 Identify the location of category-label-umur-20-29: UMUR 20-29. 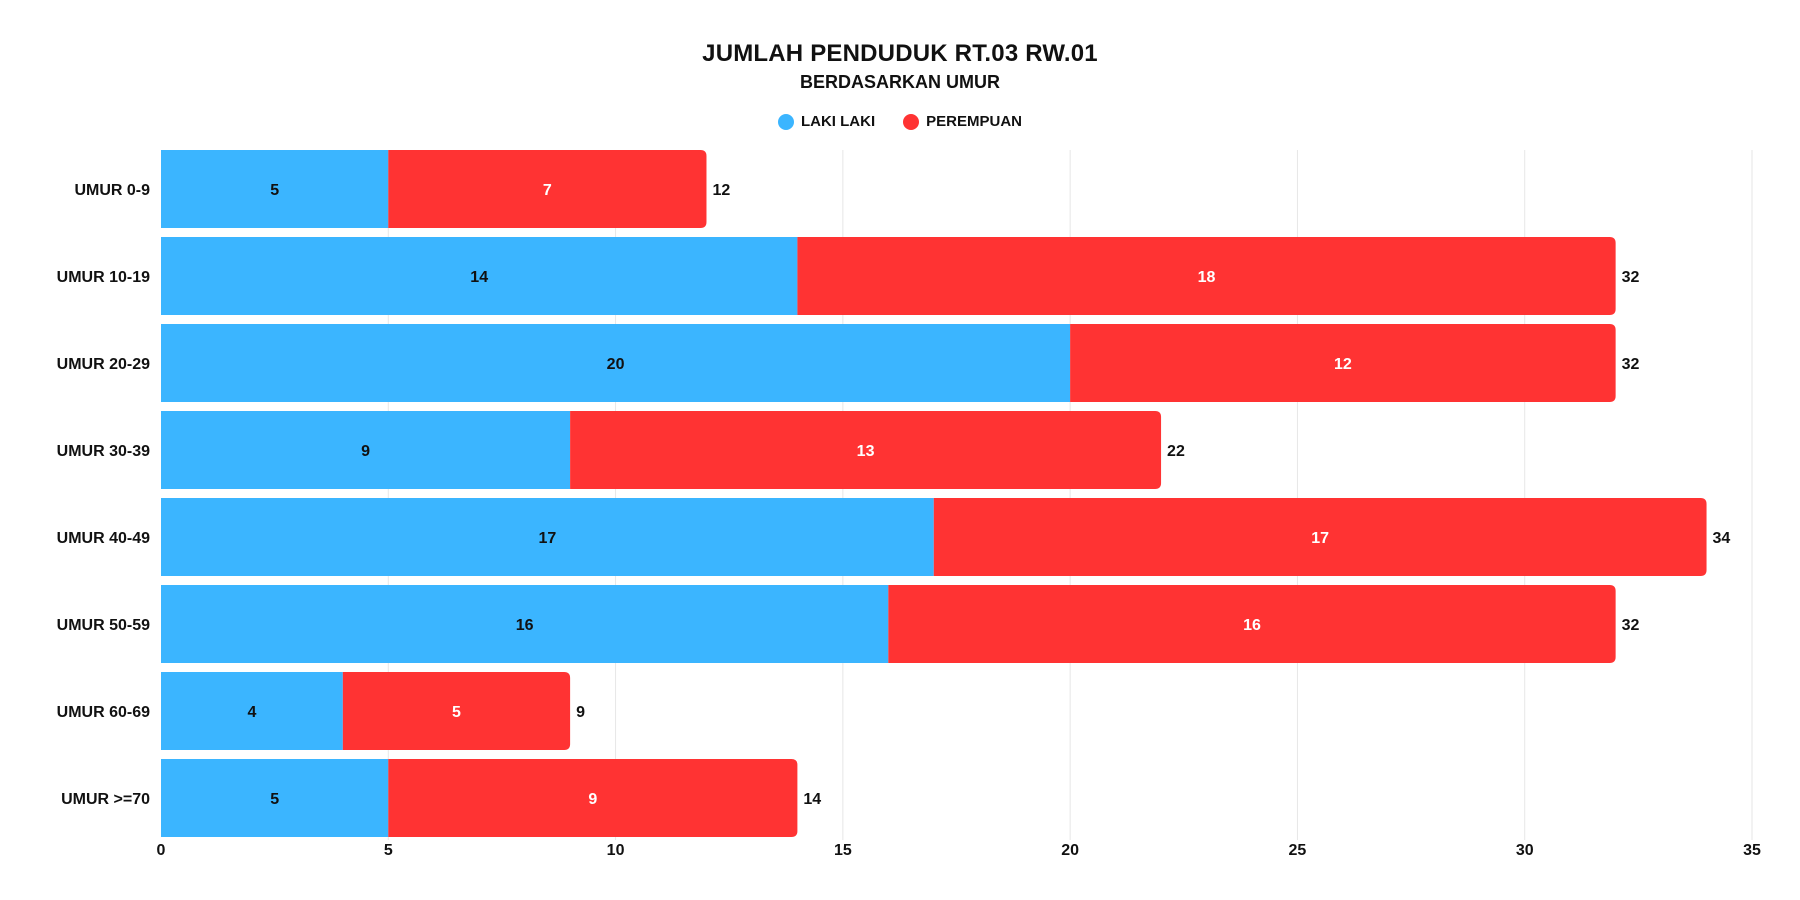
(103, 364).